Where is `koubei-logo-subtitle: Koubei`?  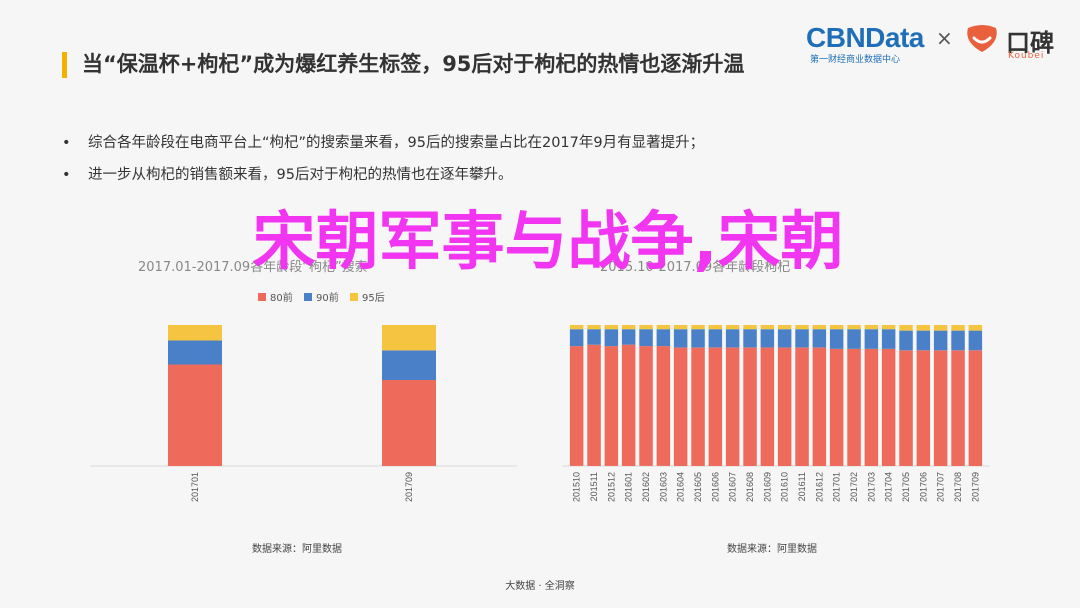 koubei-logo-subtitle: Koubei is located at coordinates (1026, 56).